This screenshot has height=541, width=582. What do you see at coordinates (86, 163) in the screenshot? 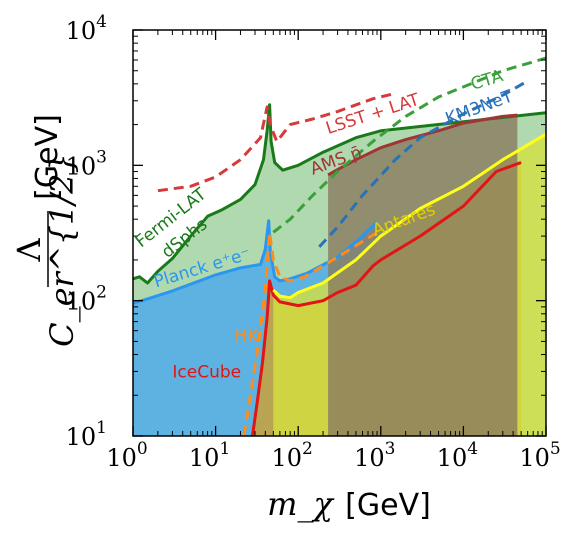
I see `y-tick-label: 10³` at bounding box center [86, 163].